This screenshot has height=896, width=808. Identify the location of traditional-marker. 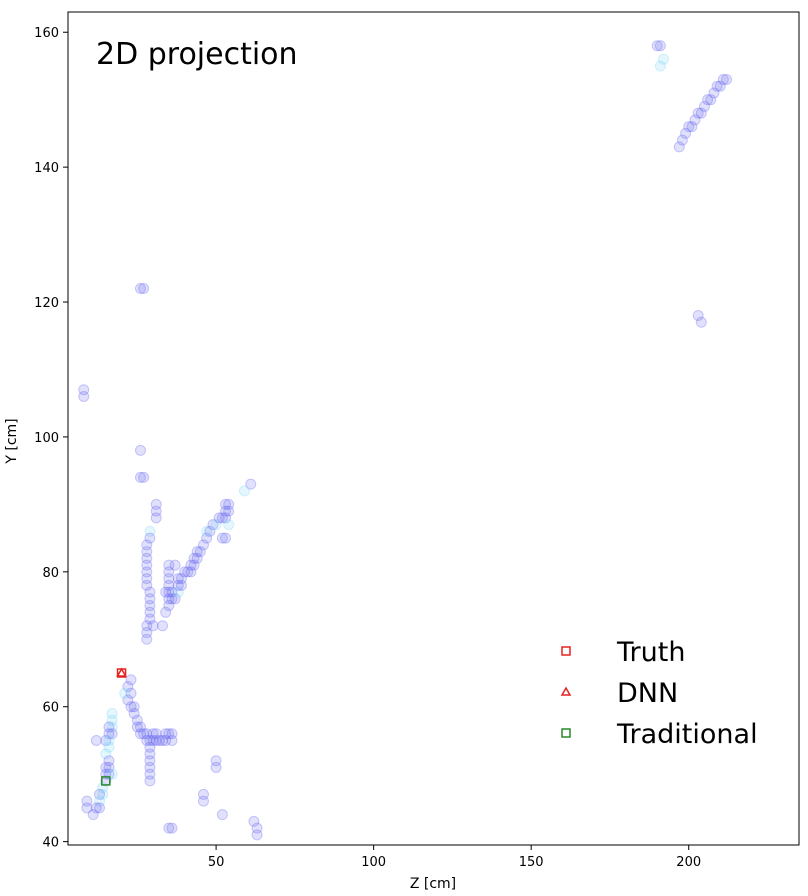
(106, 781).